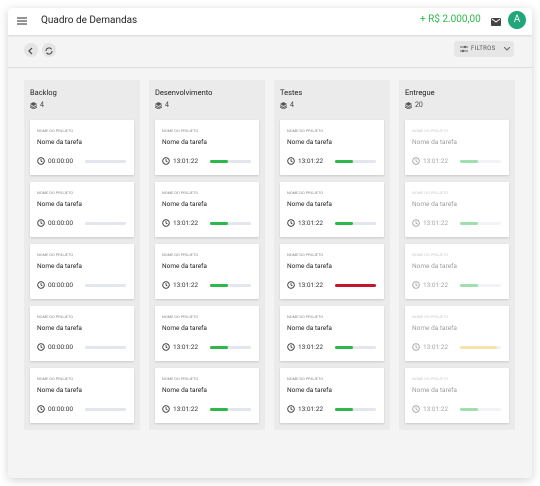 Image resolution: width=540 pixels, height=486 pixels. I want to click on count-value: 20, so click(419, 105).